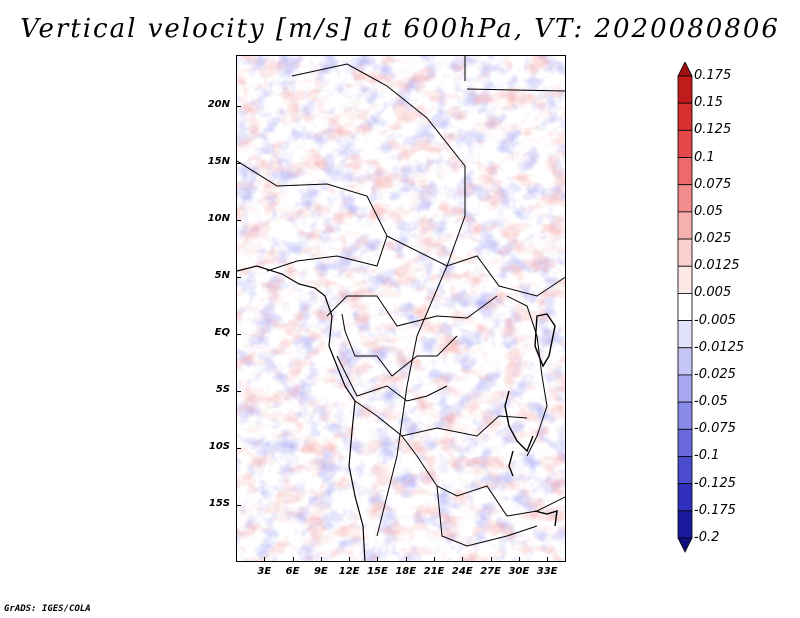 The image size is (800, 618). I want to click on longitude-tick-label: 18E, so click(406, 571).